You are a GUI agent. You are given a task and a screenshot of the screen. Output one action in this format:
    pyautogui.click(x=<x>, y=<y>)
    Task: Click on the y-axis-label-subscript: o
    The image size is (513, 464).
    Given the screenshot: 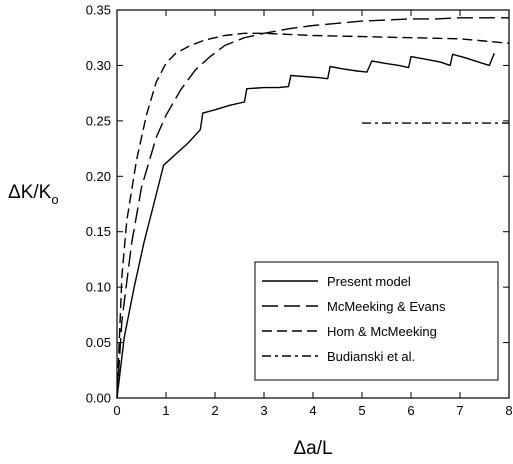 What is the action you would take?
    pyautogui.click(x=54, y=199)
    